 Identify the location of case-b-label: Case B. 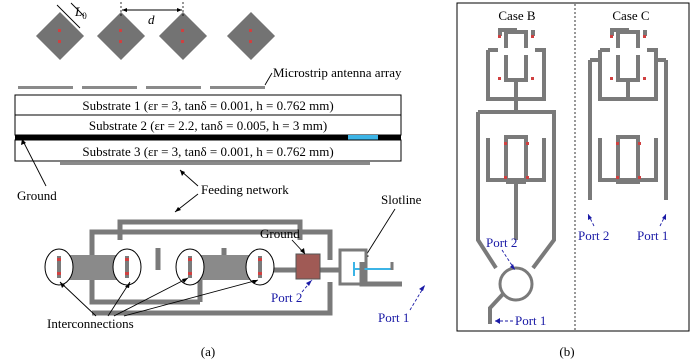
(517, 15).